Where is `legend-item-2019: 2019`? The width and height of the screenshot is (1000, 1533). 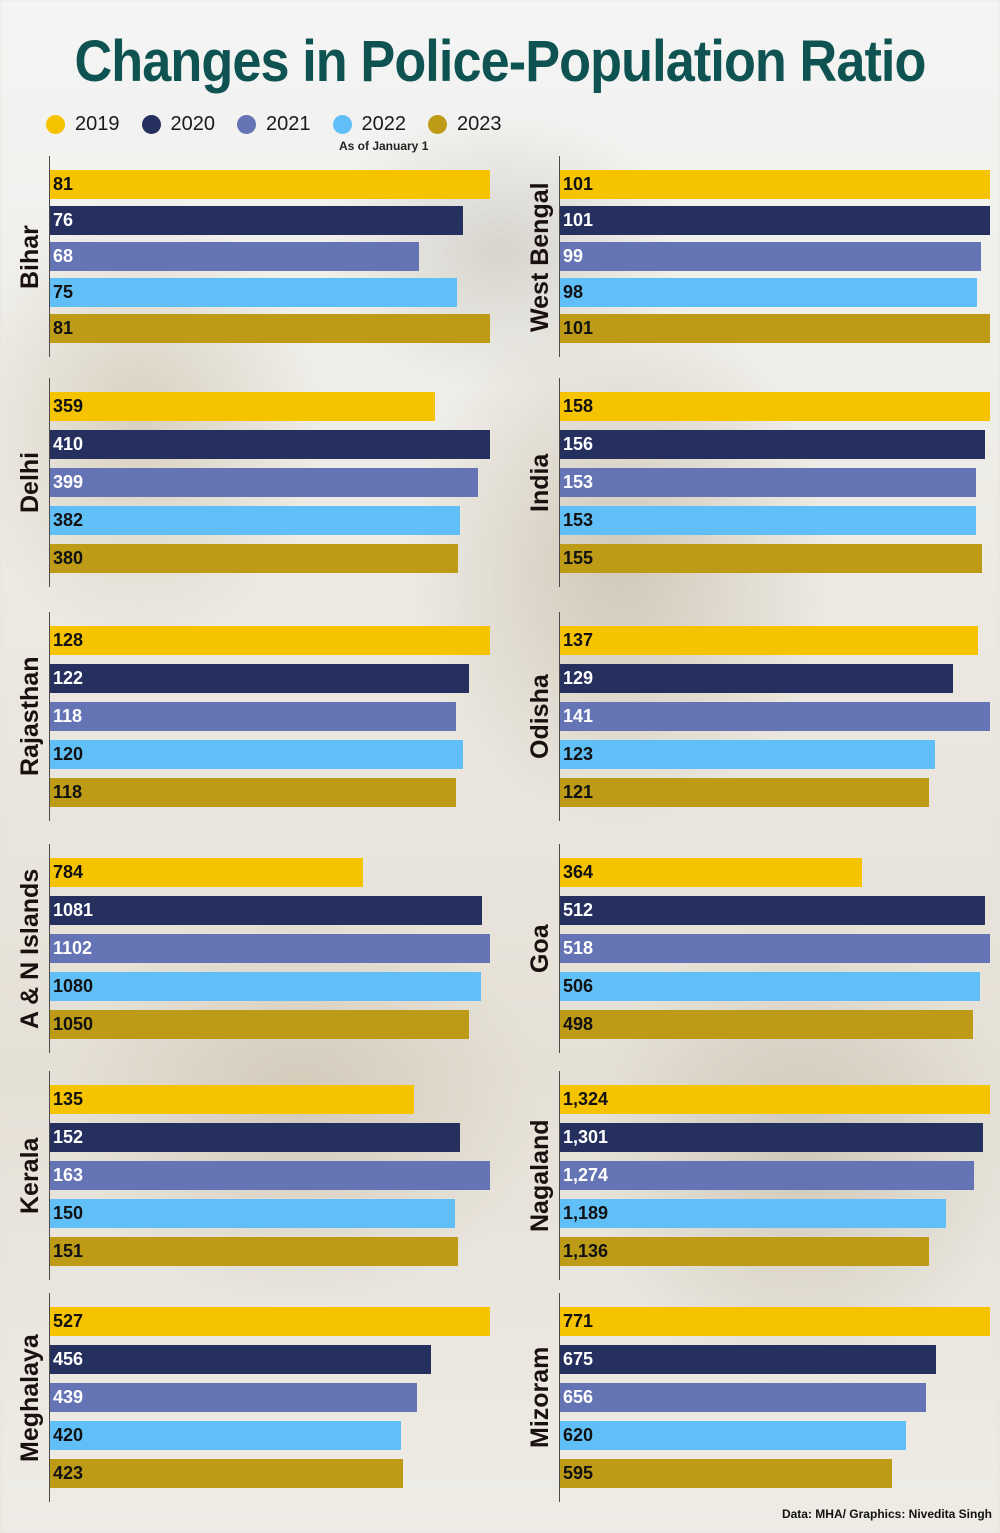 legend-item-2019: 2019 is located at coordinates (83, 124).